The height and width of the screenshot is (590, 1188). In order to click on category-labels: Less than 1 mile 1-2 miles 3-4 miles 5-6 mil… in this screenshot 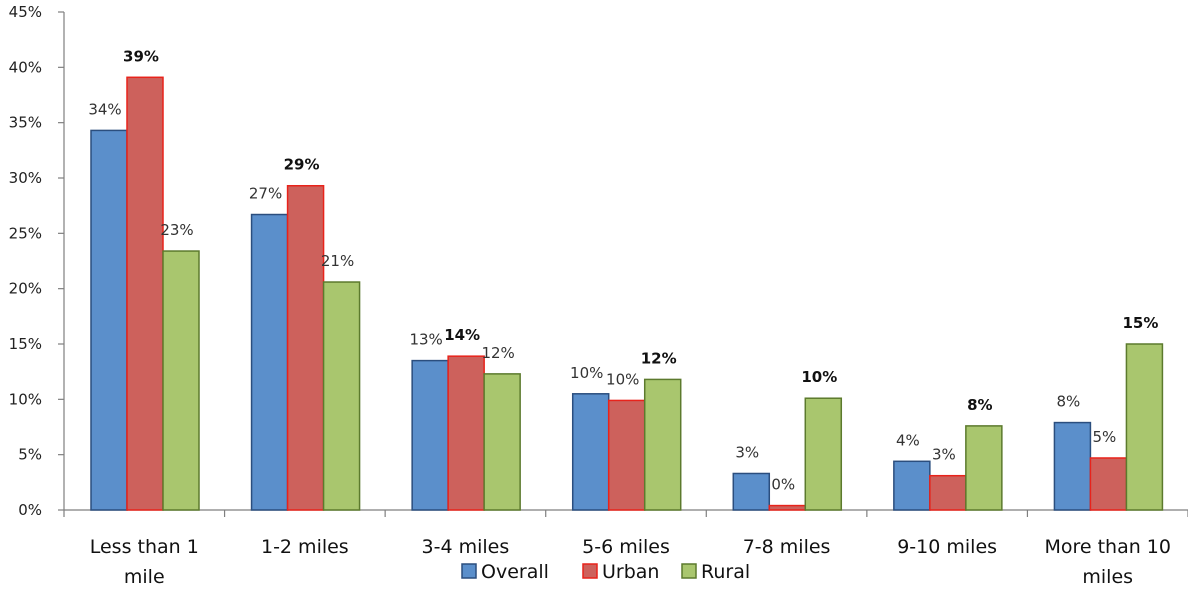, I will do `click(630, 562)`.